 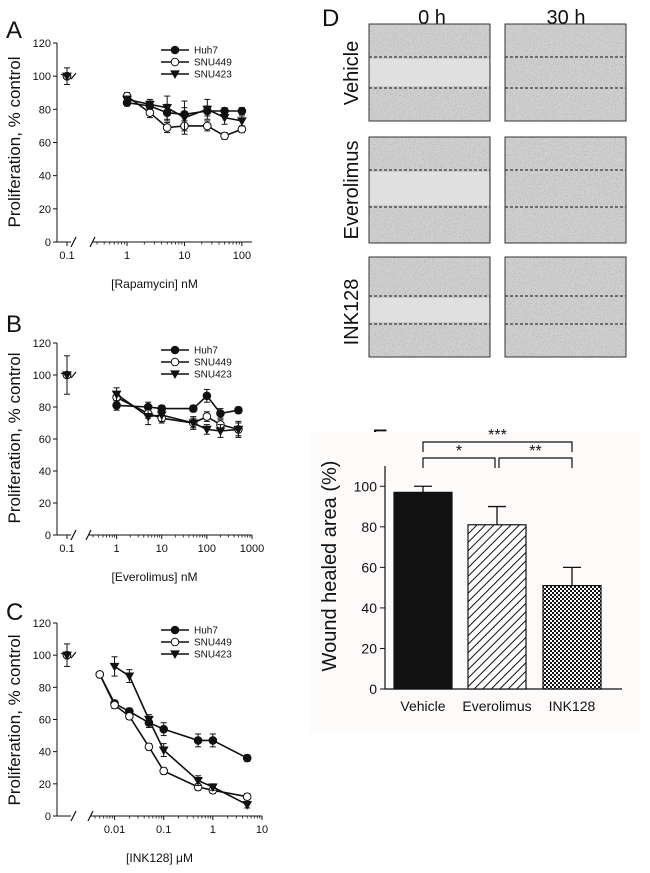 I want to click on e-category-label-1: Everolimus, so click(x=496, y=706).